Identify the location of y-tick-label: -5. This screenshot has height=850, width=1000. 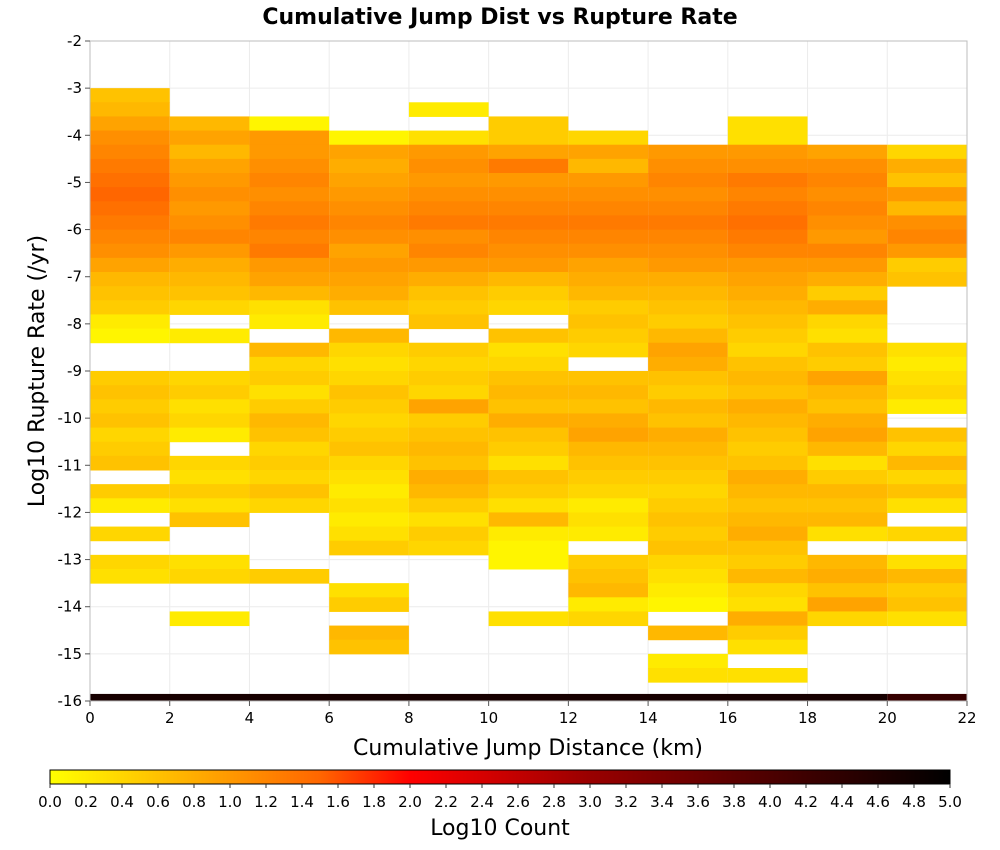
(74, 182).